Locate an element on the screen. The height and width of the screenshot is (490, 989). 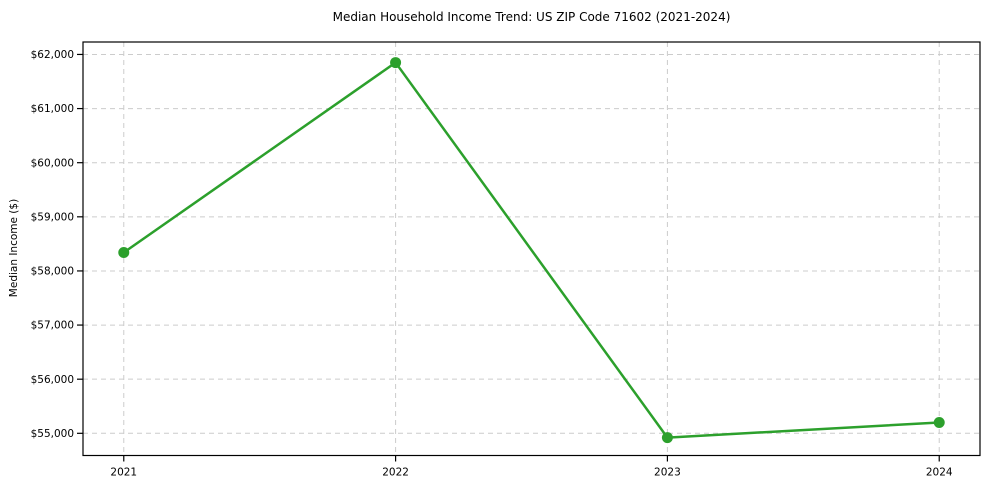
y-tick-label: $57,000 is located at coordinates (52, 326).